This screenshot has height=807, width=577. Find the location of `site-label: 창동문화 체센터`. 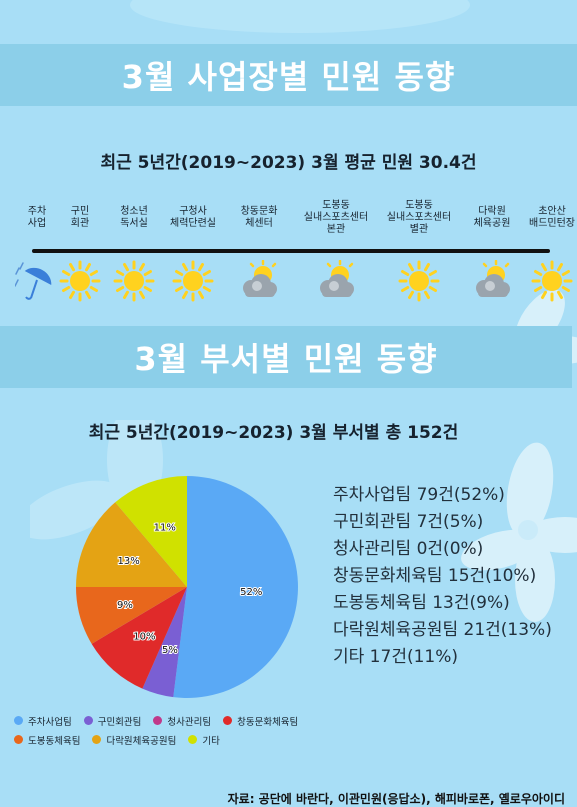

site-label: 창동문화 체센터 is located at coordinates (259, 217).